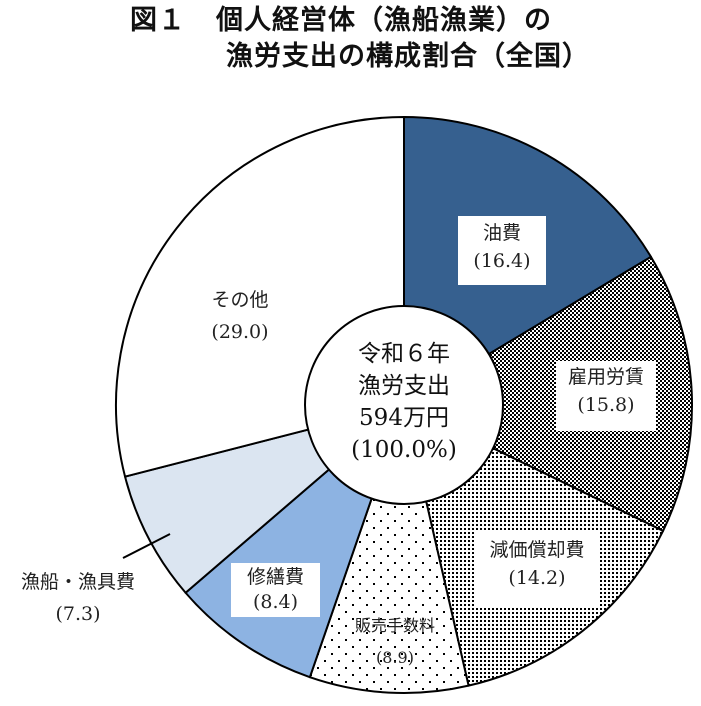 Image resolution: width=701 pixels, height=706 pixels. Describe the element at coordinates (502, 250) in the screenshot. I see `label-fuel: 油費 (16.4)` at that location.